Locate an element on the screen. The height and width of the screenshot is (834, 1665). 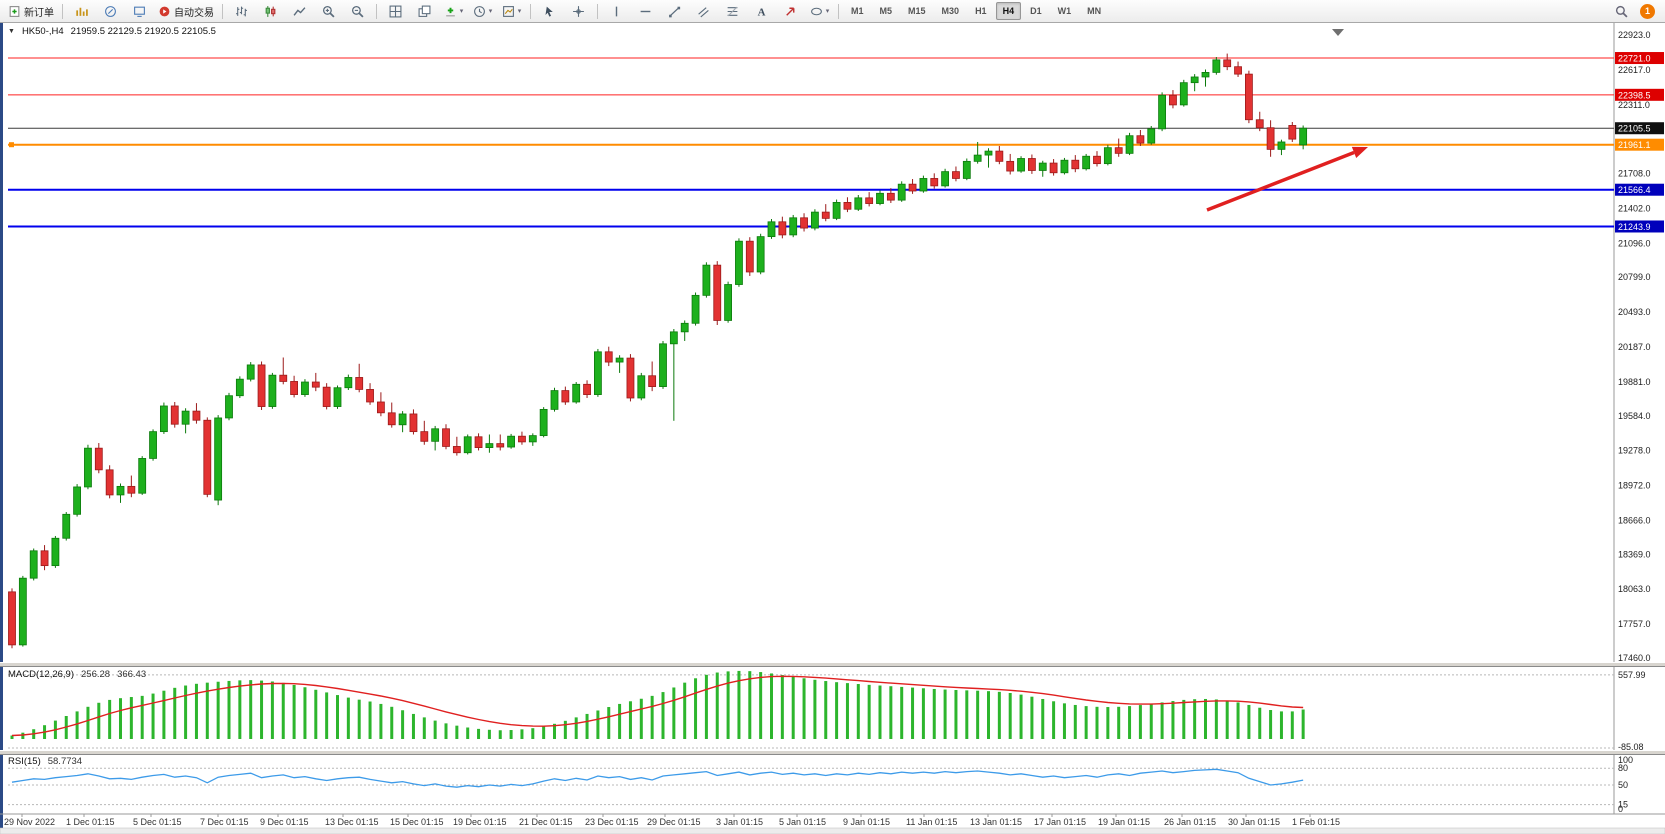
price-tick-label: 18369.0 is located at coordinates (1634, 554).